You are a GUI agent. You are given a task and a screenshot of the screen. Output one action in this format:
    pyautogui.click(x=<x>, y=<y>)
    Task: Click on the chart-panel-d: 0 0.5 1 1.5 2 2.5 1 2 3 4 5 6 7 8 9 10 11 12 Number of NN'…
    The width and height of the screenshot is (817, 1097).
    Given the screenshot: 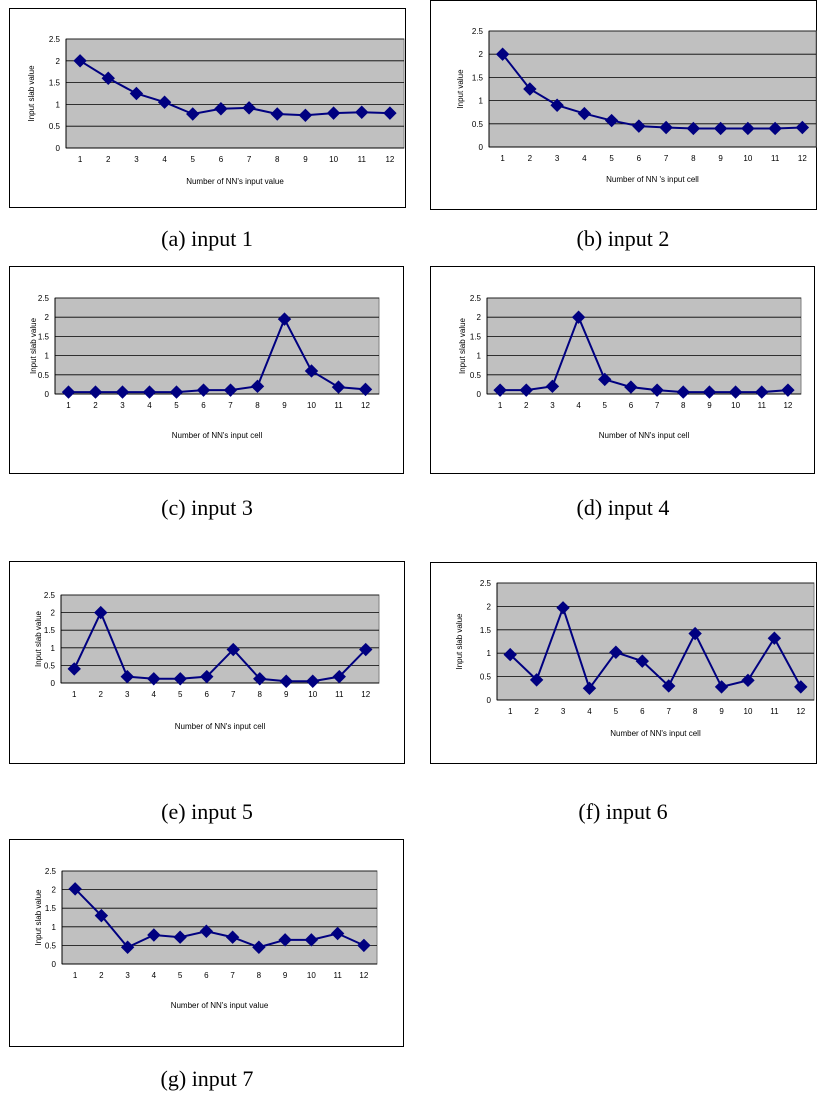 What is the action you would take?
    pyautogui.click(x=622, y=370)
    